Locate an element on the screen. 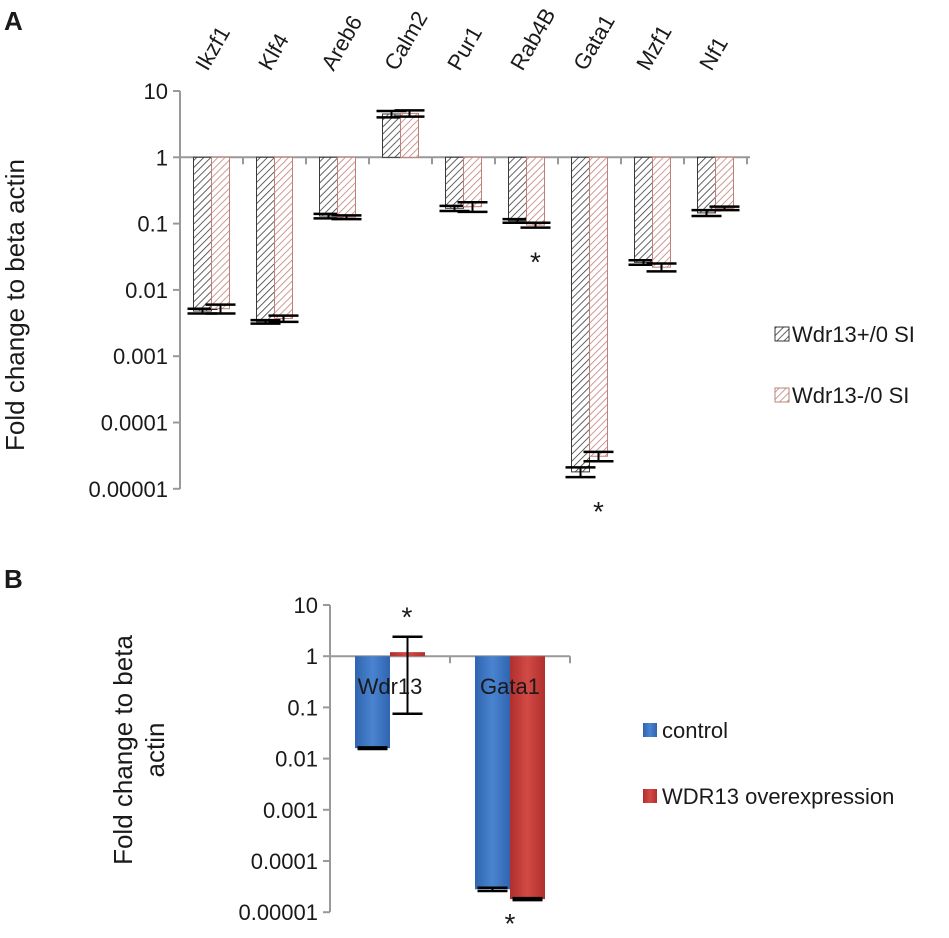 This screenshot has height=938, width=949. panel-a-category-label-pur1: Pur1 is located at coordinates (464, 48).